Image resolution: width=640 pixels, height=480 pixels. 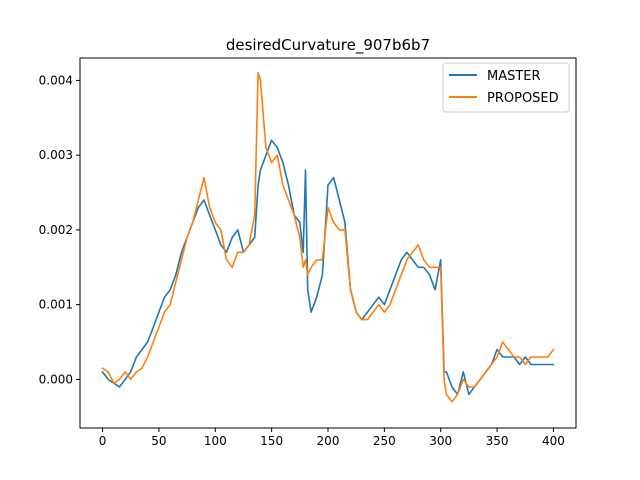 I want to click on chart-title: desiredCurvature_907b6b7, so click(x=328, y=45).